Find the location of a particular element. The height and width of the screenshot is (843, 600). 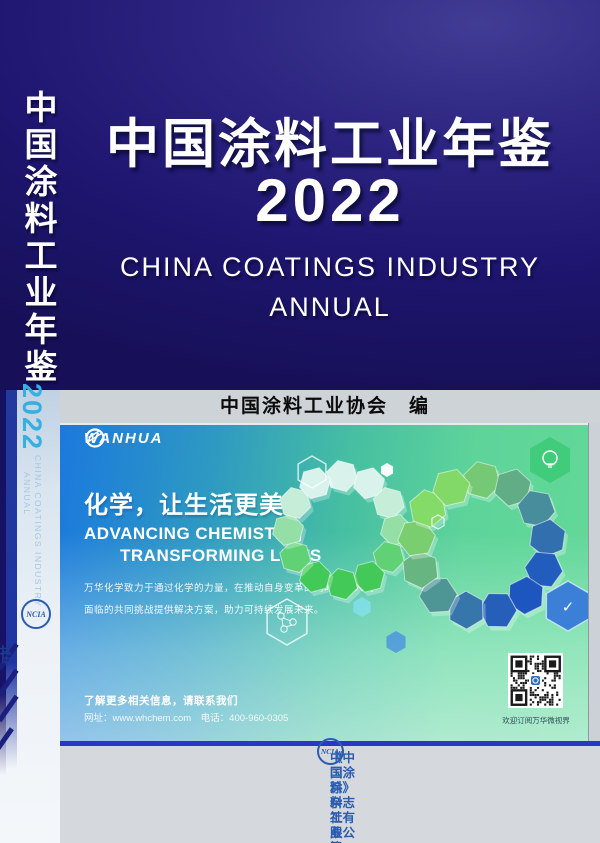

page-edge-strip is located at coordinates (594, 582).